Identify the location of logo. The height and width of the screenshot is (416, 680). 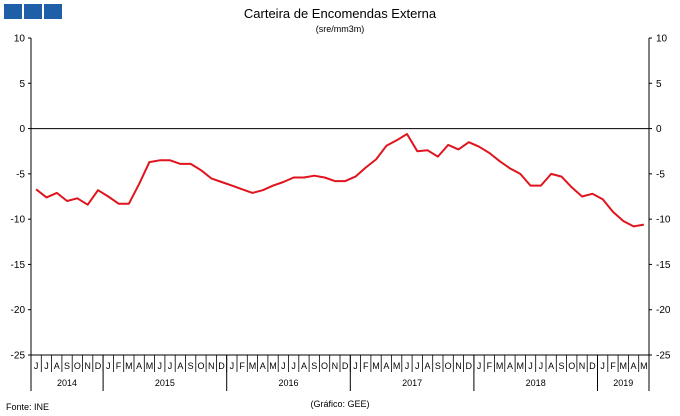
(33, 11).